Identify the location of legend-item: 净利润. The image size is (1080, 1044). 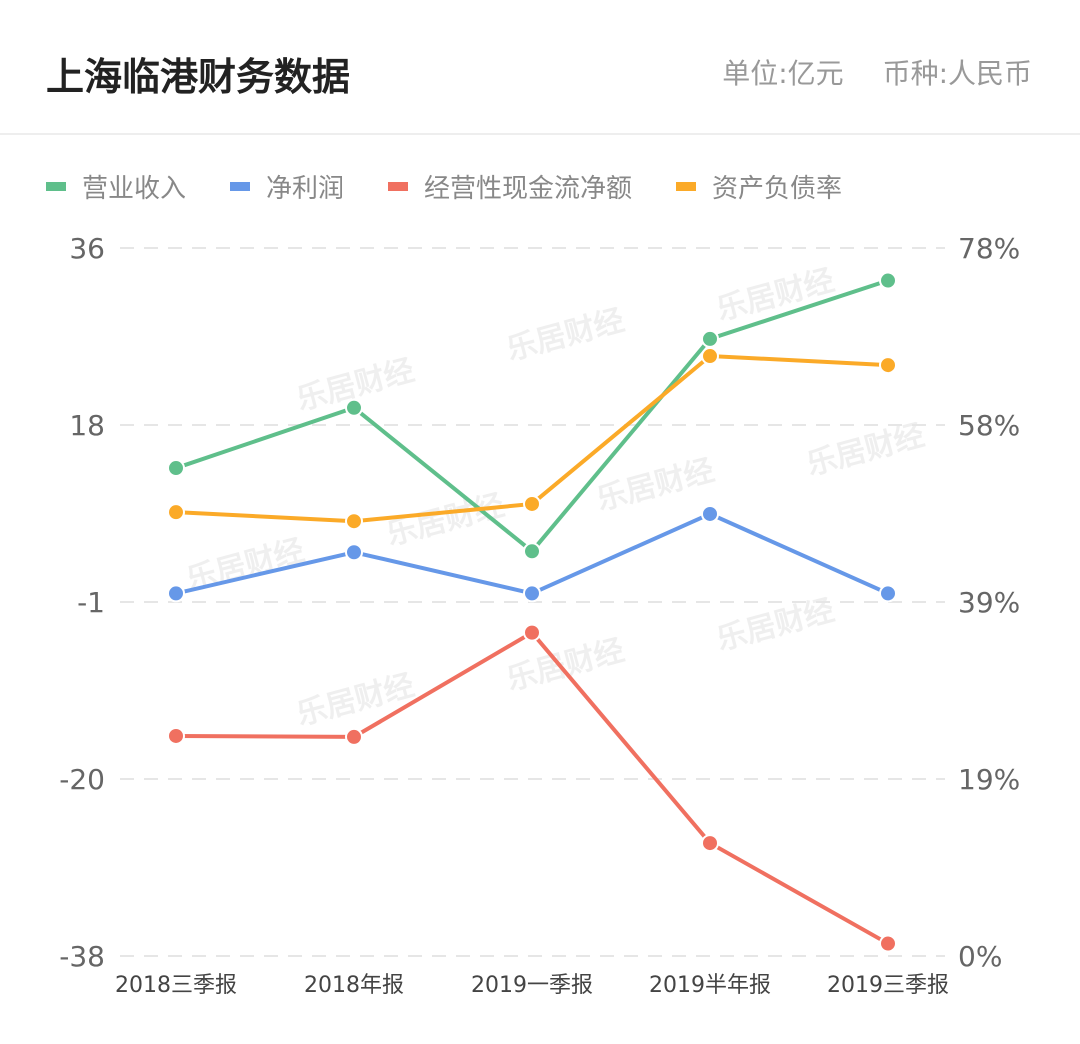
(287, 186).